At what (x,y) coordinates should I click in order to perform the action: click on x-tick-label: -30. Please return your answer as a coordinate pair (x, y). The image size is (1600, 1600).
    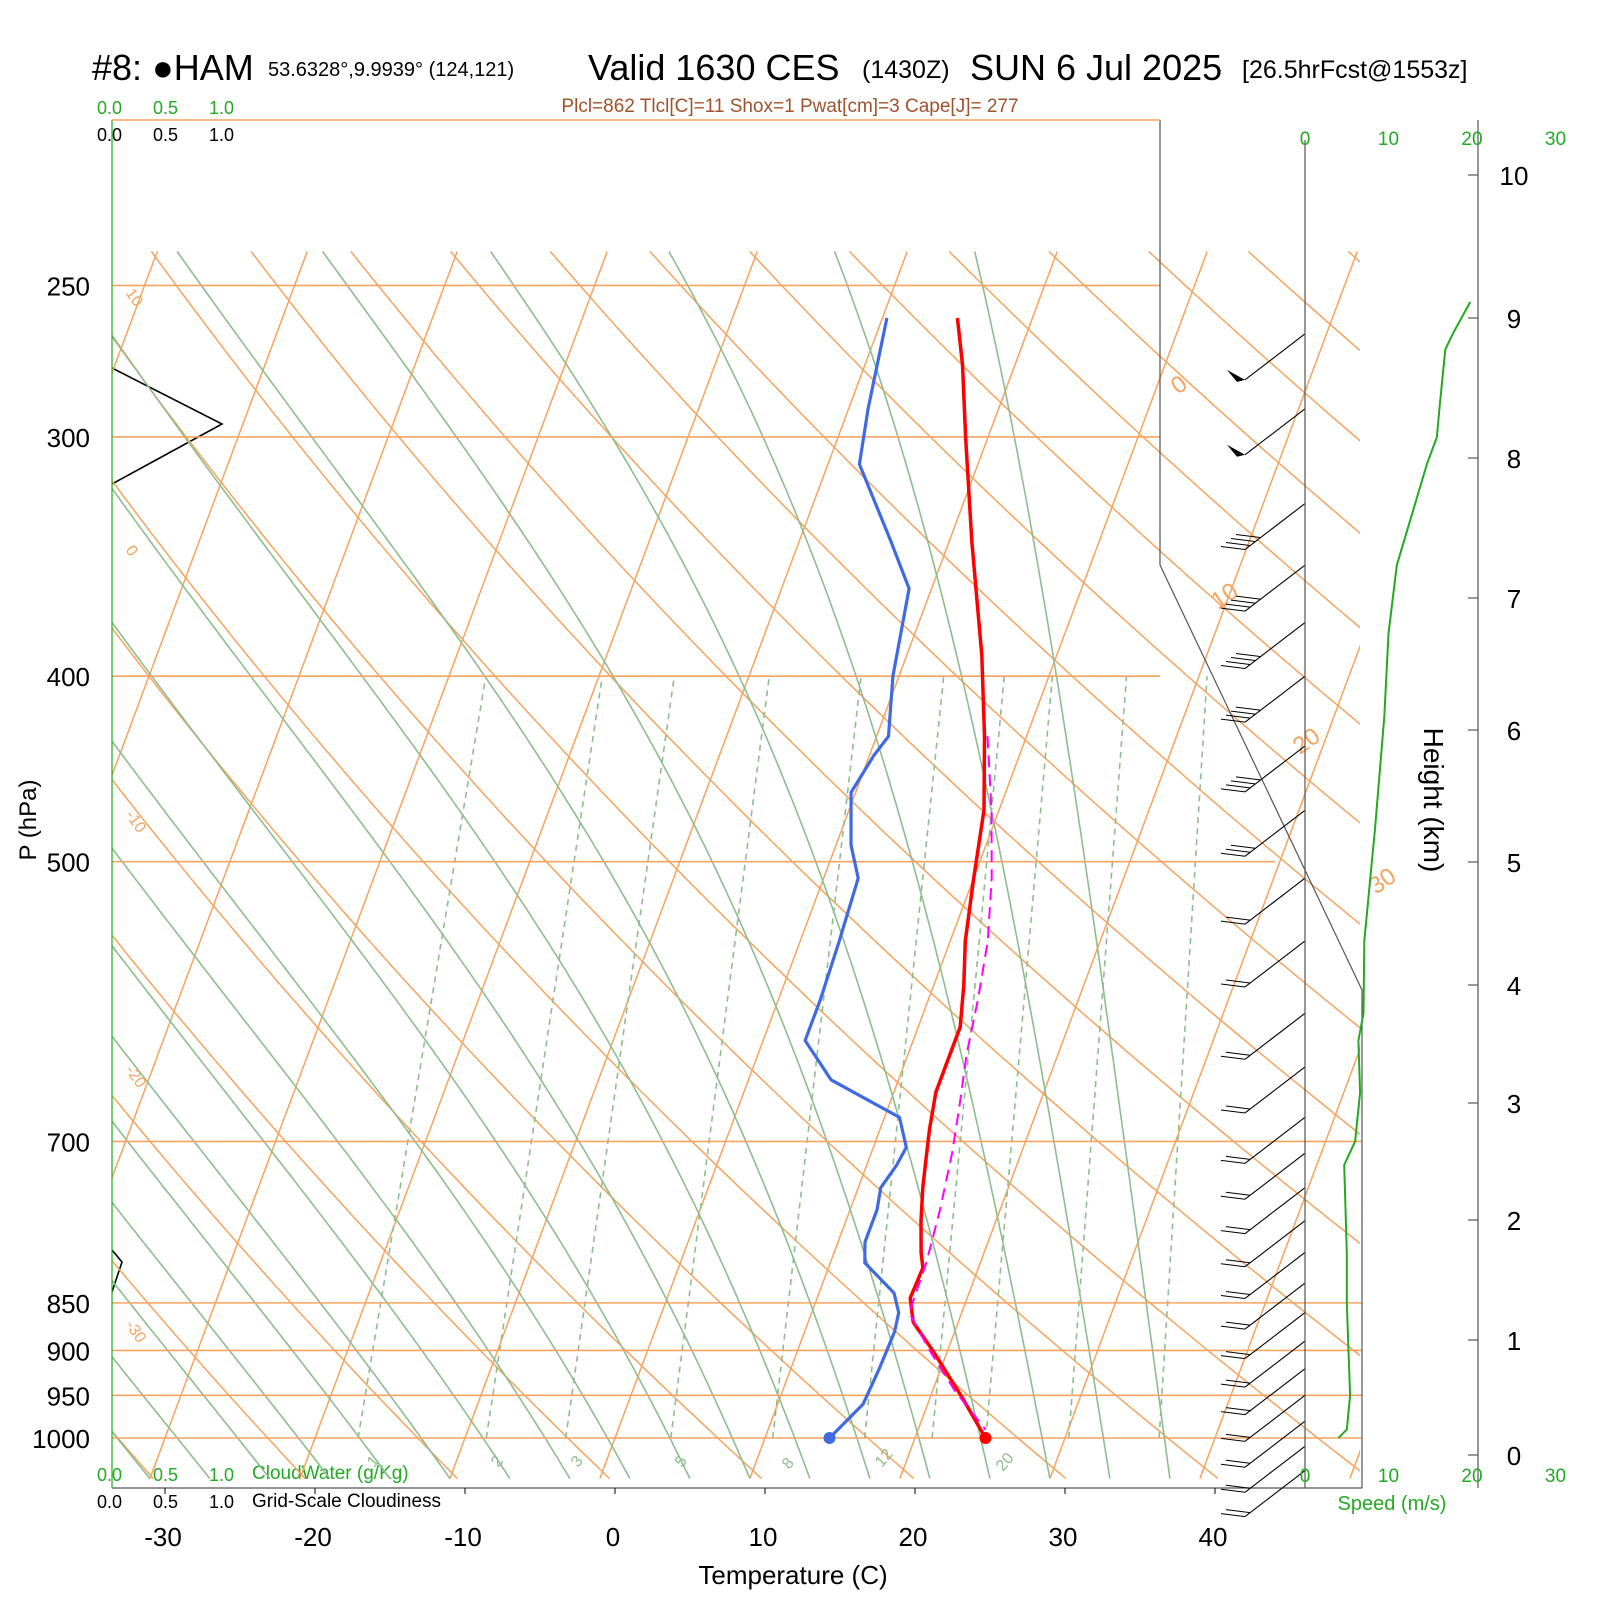
    Looking at the image, I should click on (163, 1537).